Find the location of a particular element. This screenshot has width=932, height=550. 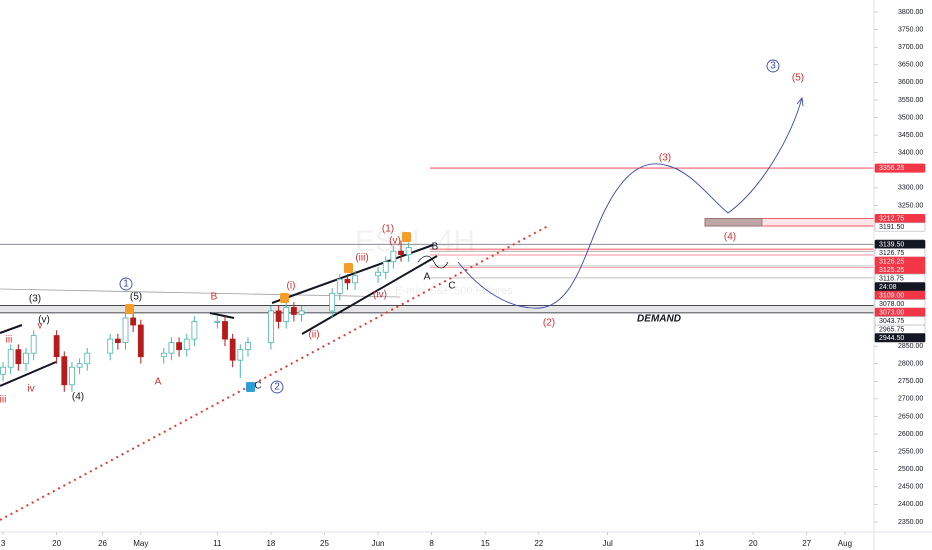

zone-label: DEMAND is located at coordinates (659, 319).